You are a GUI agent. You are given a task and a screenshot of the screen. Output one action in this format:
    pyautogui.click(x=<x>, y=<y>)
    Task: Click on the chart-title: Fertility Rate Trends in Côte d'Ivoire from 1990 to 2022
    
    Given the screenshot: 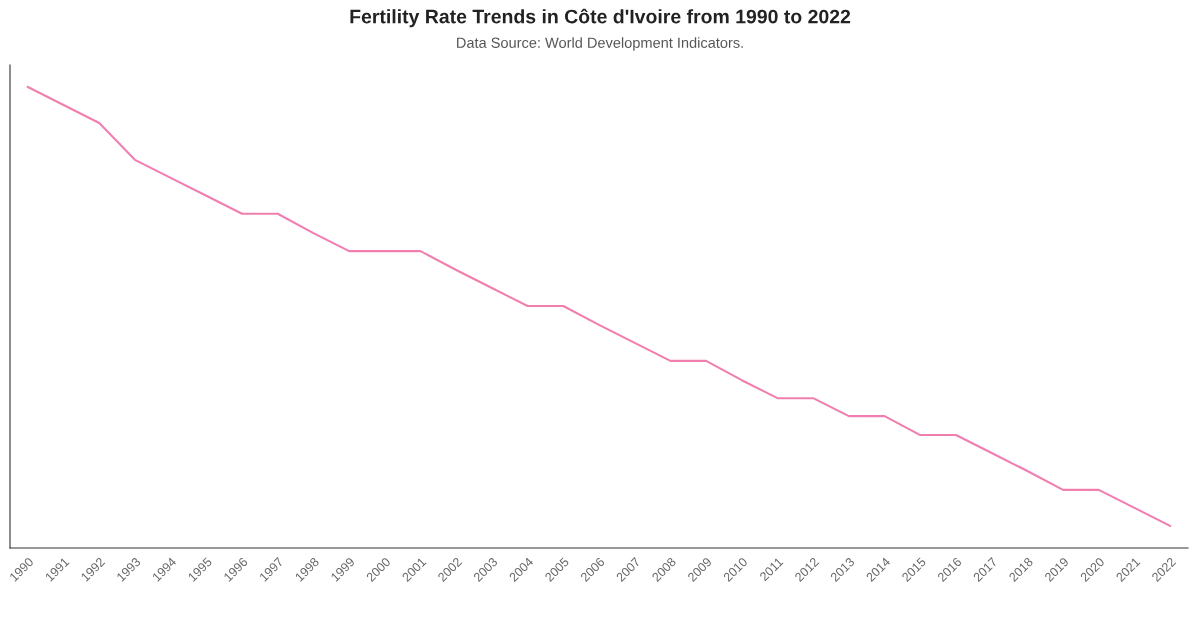 What is the action you would take?
    pyautogui.click(x=600, y=18)
    